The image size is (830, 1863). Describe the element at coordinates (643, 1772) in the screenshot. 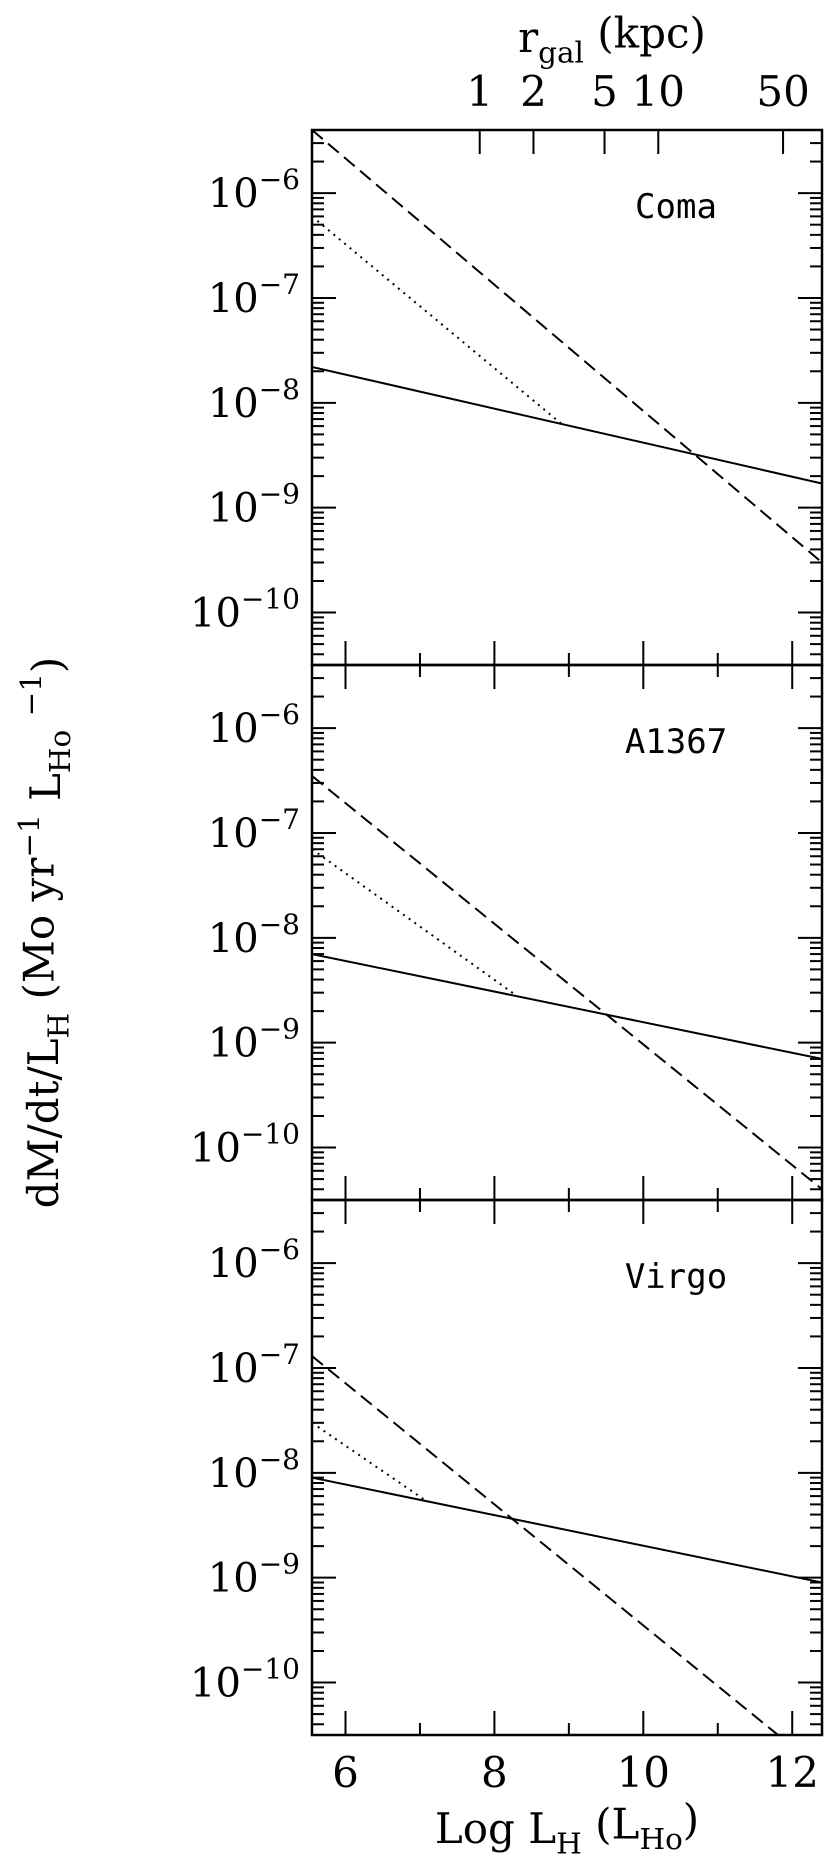

I see `x-tick-label: 10` at that location.